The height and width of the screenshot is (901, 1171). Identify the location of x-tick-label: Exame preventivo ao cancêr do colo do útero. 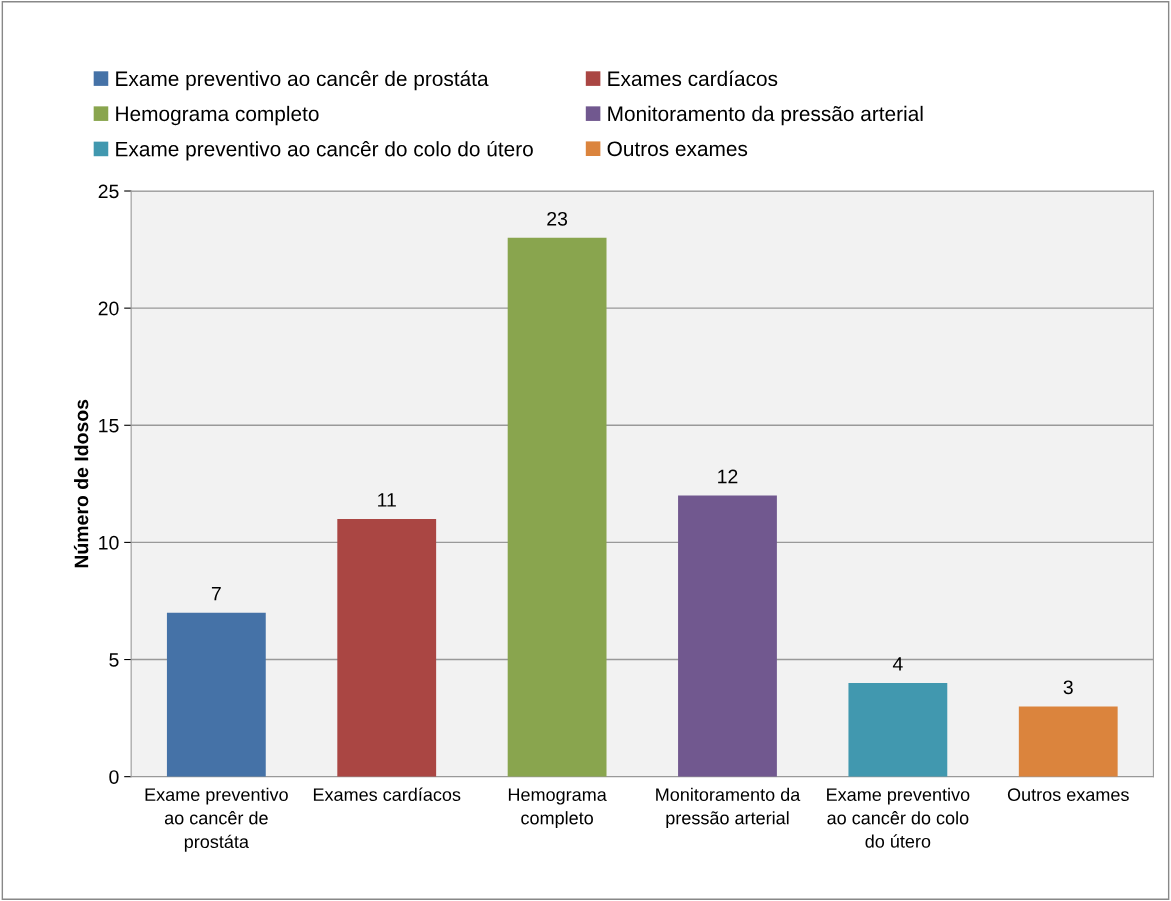
(898, 817).